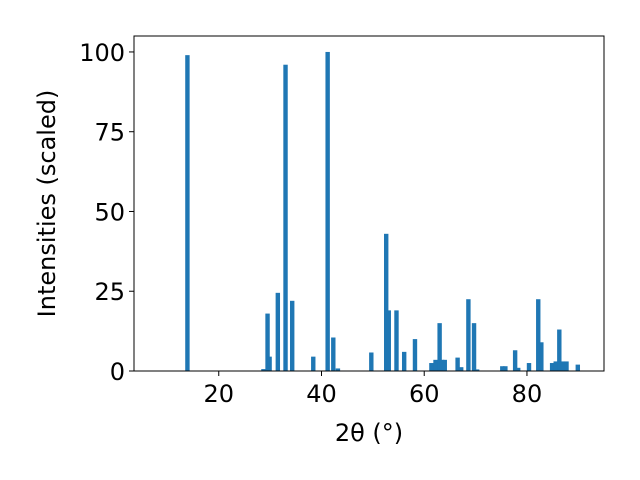 The height and width of the screenshot is (480, 640). I want to click on y-tick-label: 25, so click(109, 292).